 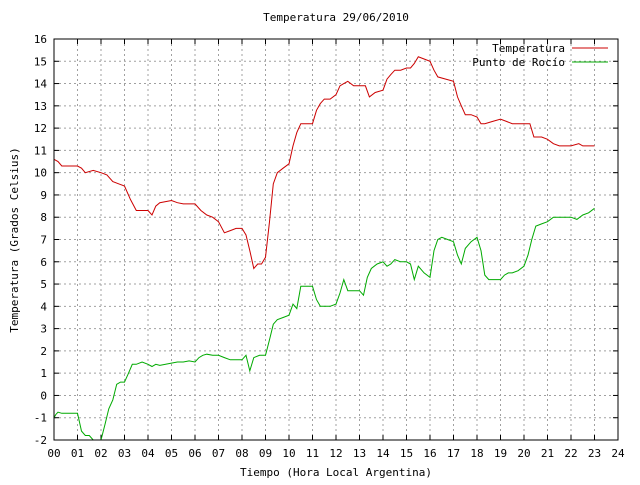 What do you see at coordinates (218, 453) in the screenshot?
I see `x-tick-label: 07` at bounding box center [218, 453].